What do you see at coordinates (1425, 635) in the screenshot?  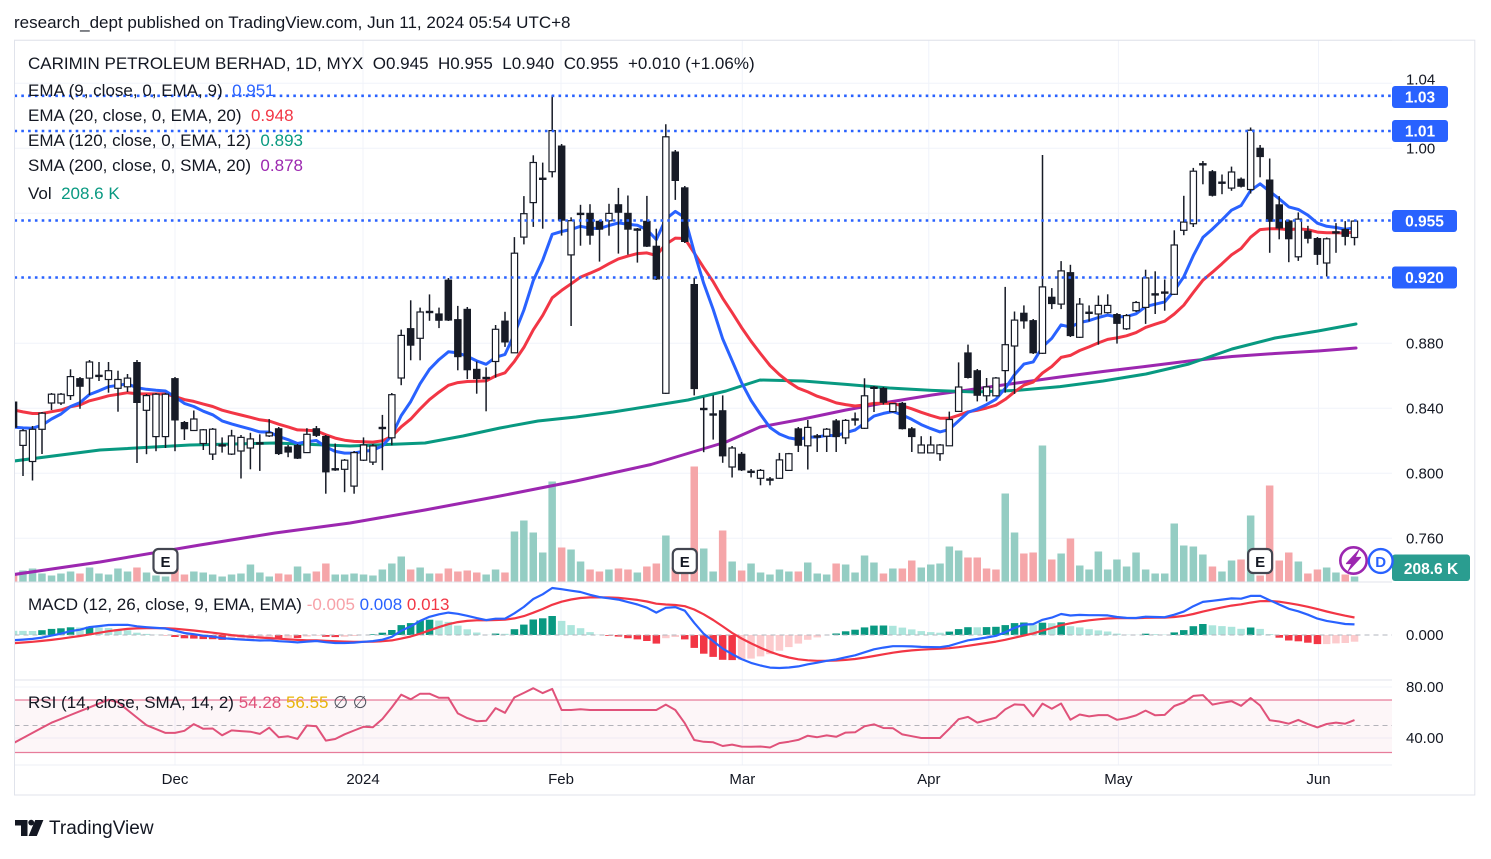 I see `svg-text: 0.000` at bounding box center [1425, 635].